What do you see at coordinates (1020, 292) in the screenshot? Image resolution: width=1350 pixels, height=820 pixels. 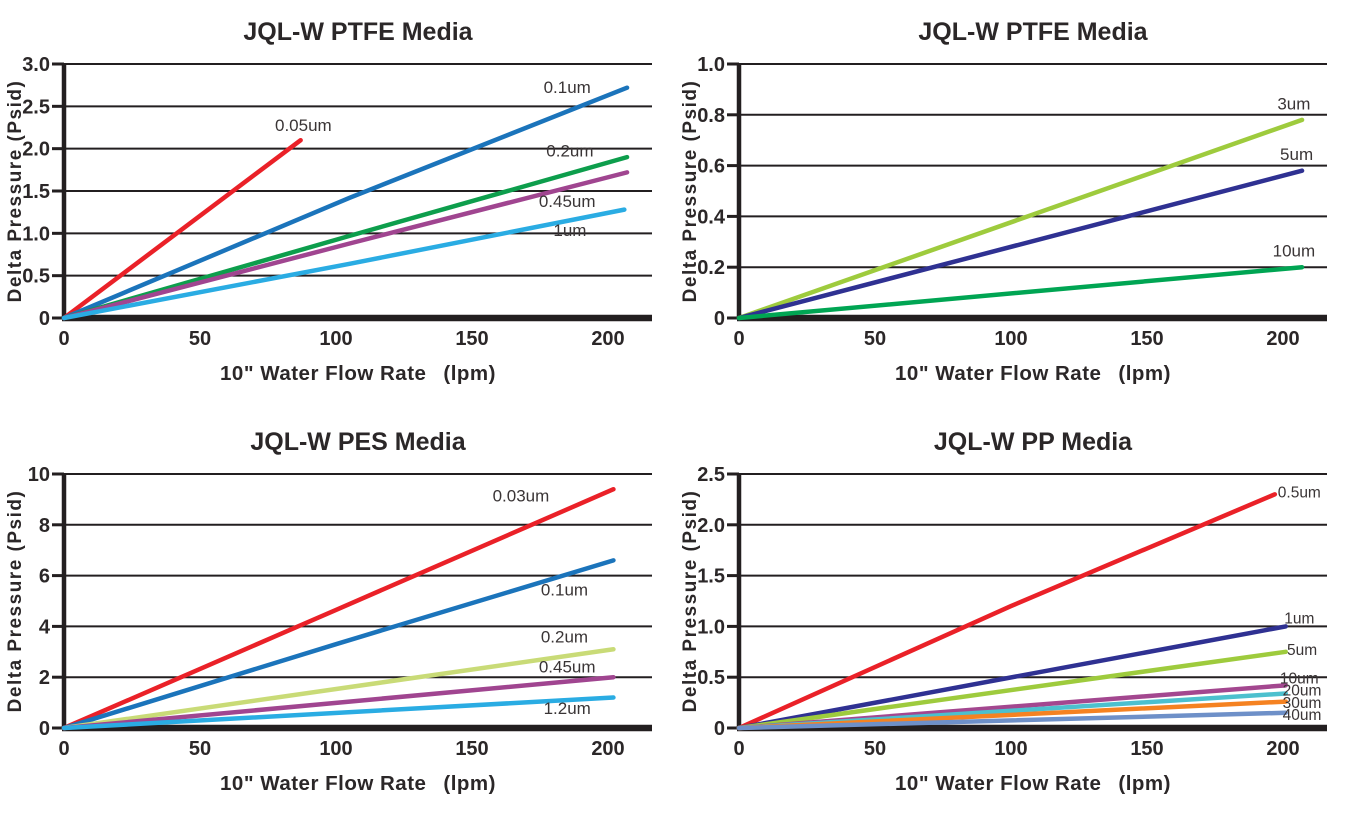 I see `series-line-10um` at bounding box center [1020, 292].